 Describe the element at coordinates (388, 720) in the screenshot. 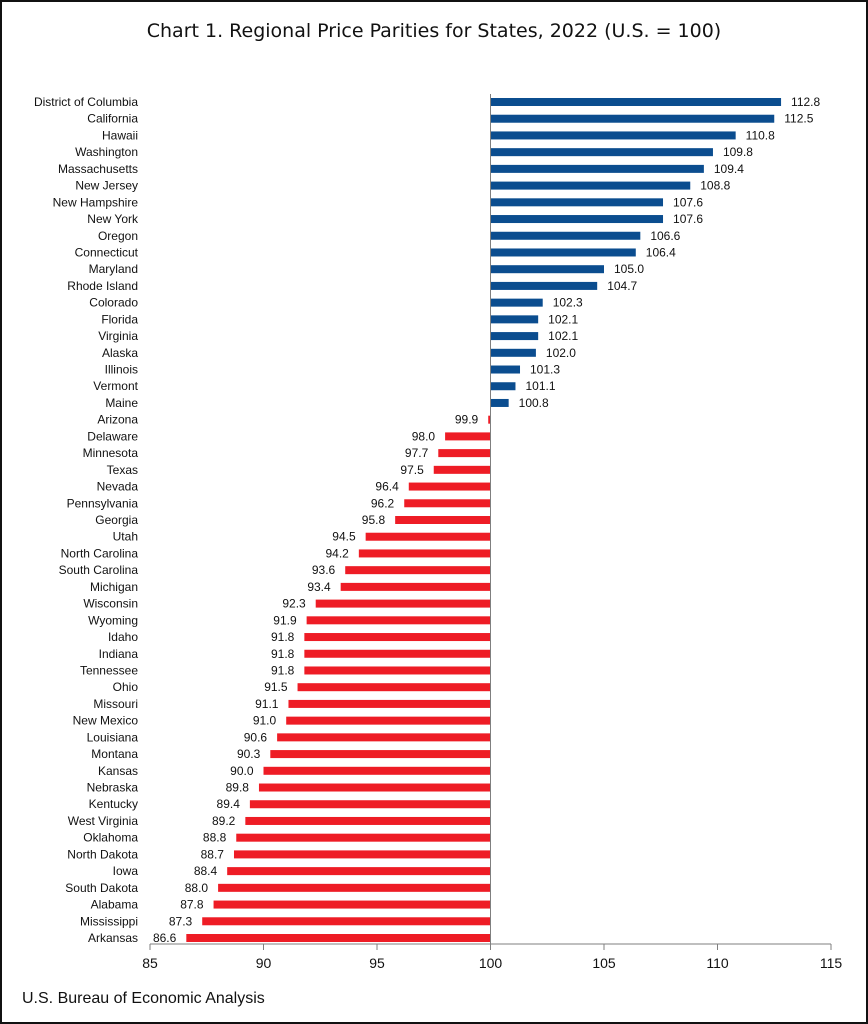

I see `bar-new-mexico` at that location.